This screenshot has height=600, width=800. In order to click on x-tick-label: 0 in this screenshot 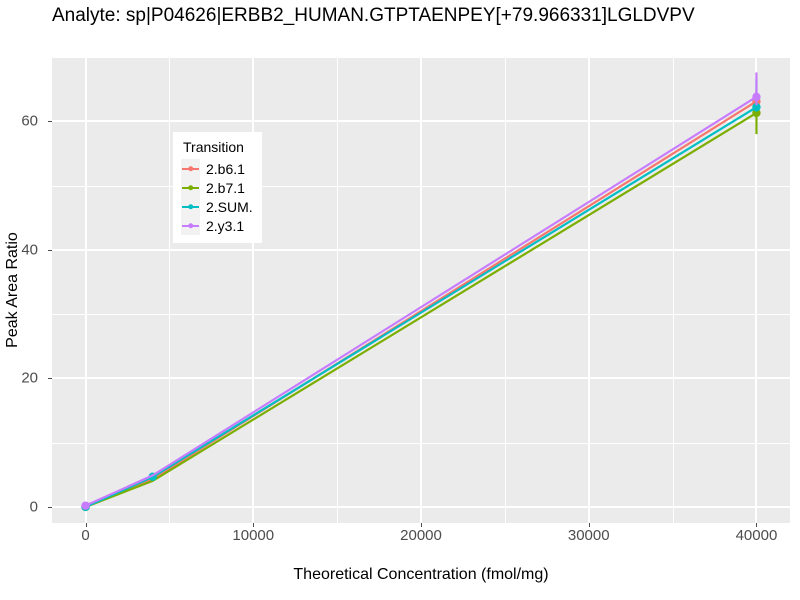, I will do `click(85, 535)`.